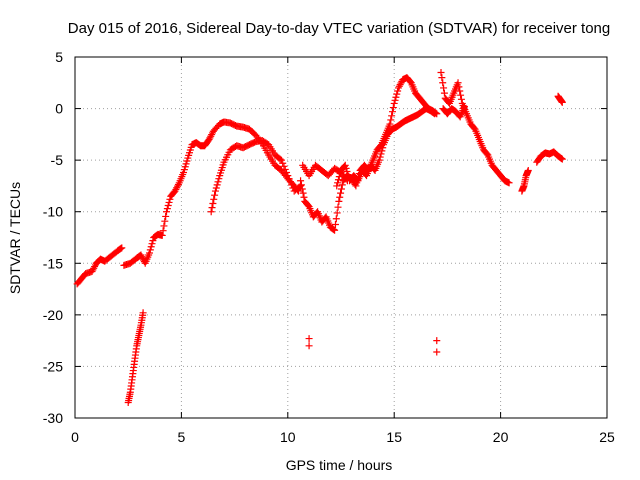 This screenshot has width=640, height=480. What do you see at coordinates (394, 437) in the screenshot?
I see `x-tick-label: 15` at bounding box center [394, 437].